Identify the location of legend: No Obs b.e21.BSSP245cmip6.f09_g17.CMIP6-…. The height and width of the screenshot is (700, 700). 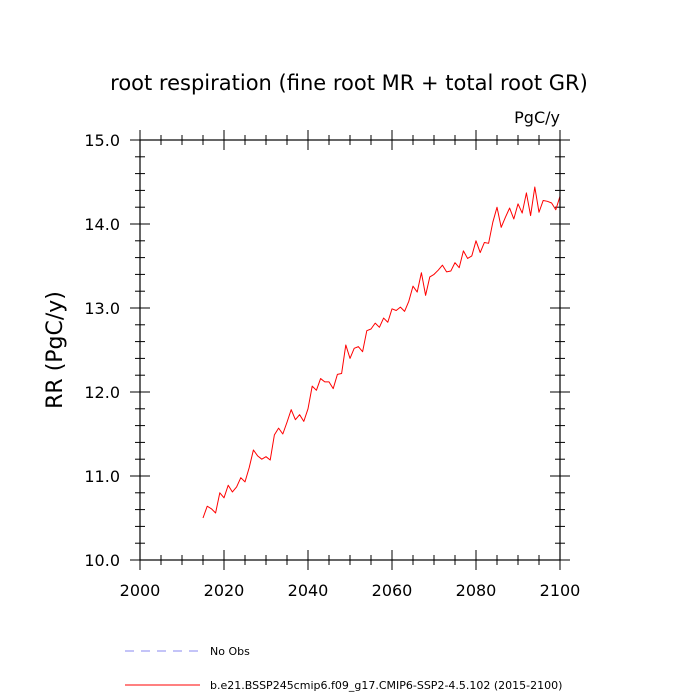
(343, 668).